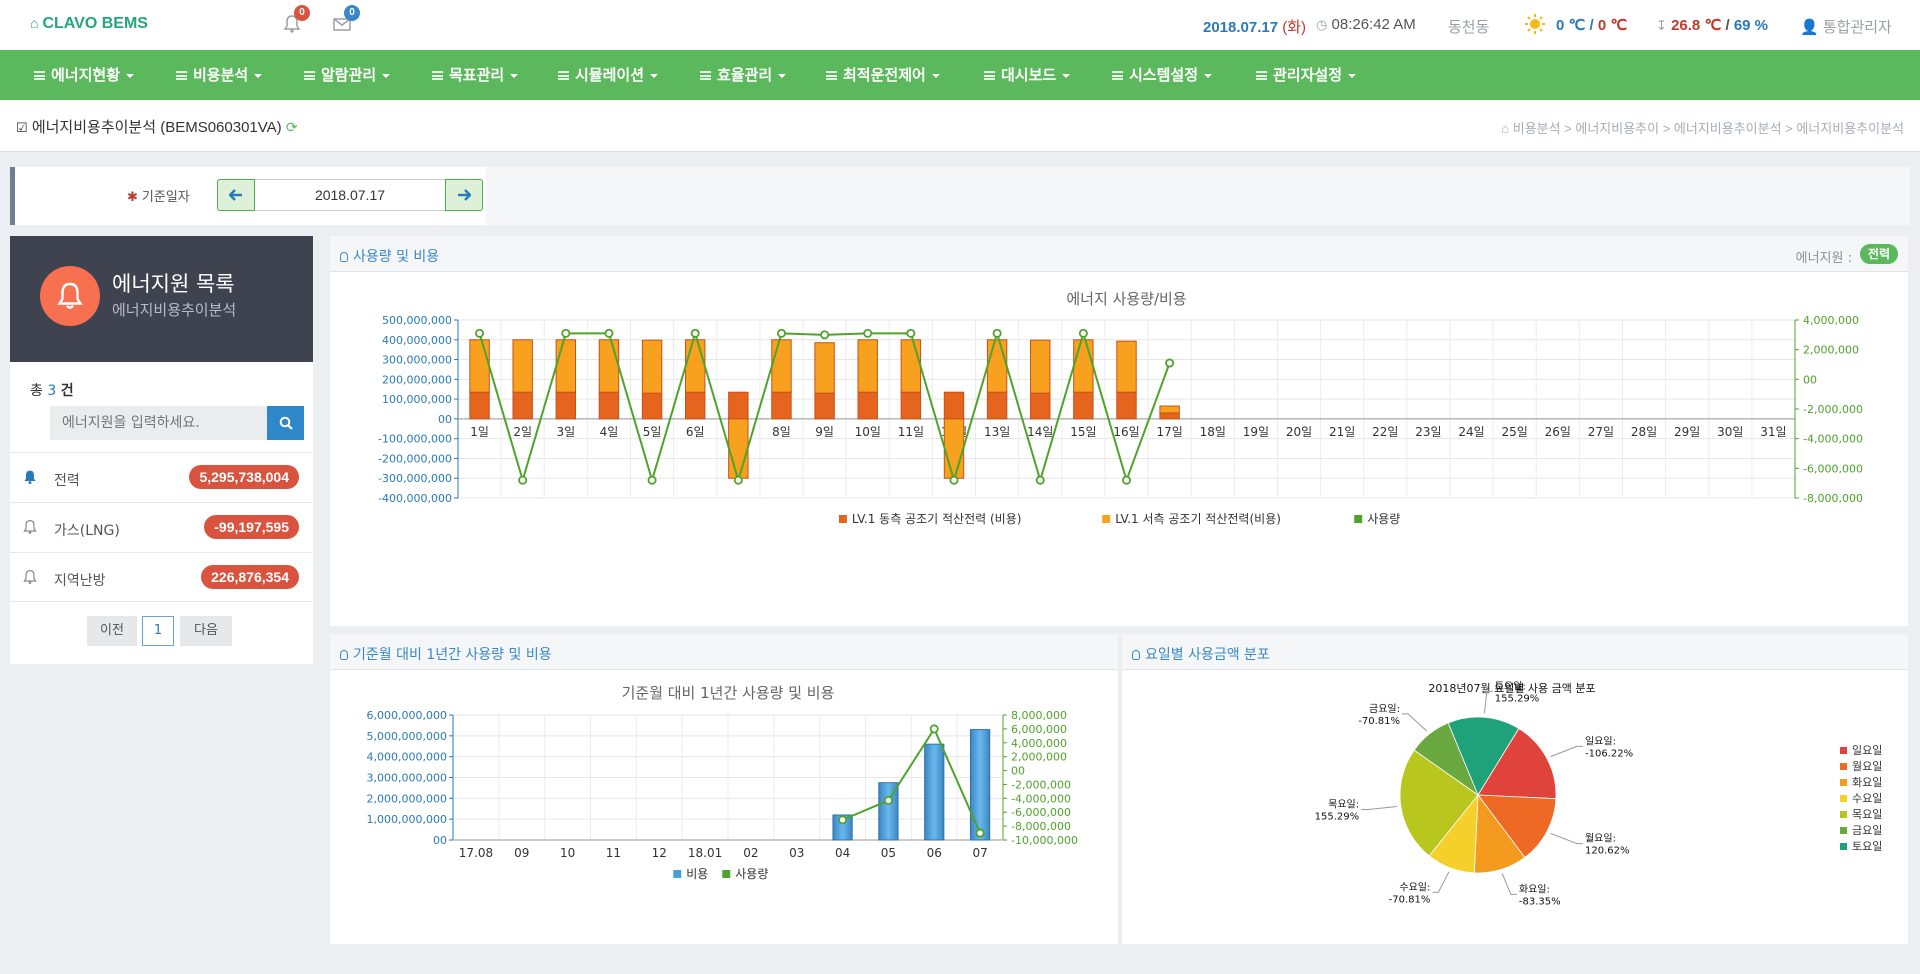 This screenshot has width=1920, height=974. Describe the element at coordinates (291, 127) in the screenshot. I see `refresh-icon: ⟳` at that location.